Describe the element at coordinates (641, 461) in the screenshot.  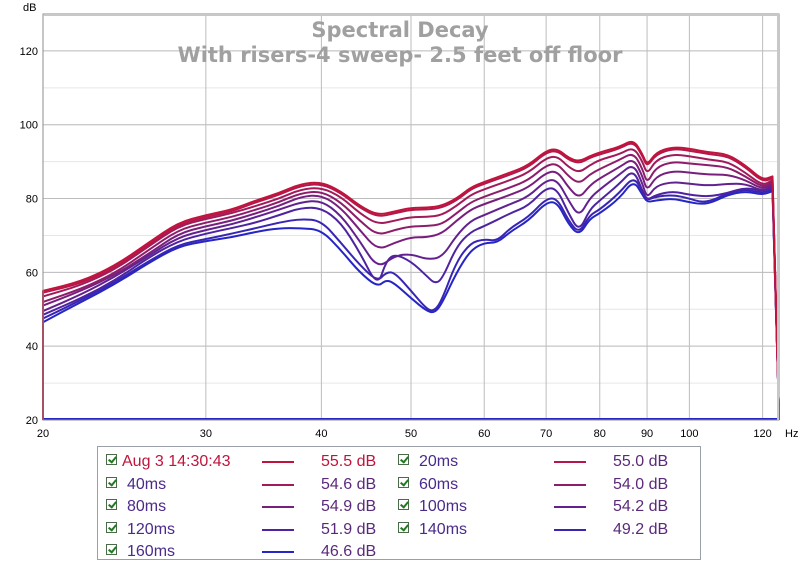
I see `legend-value: 55.0 dB` at that location.